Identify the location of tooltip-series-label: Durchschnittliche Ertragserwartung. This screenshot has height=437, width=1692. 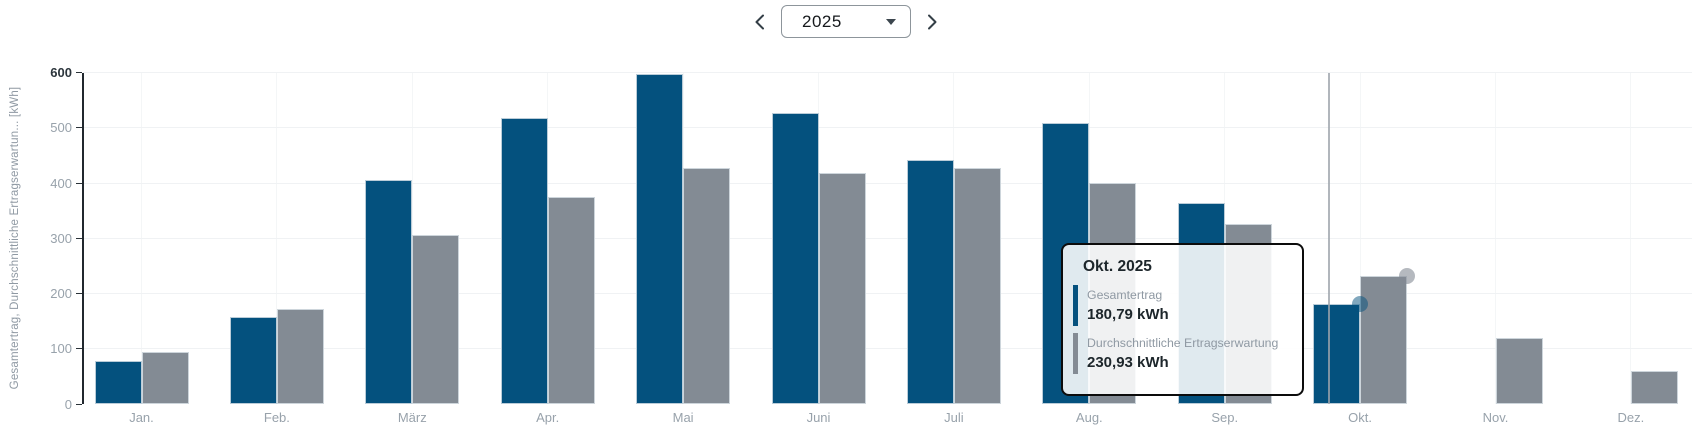
(1183, 343).